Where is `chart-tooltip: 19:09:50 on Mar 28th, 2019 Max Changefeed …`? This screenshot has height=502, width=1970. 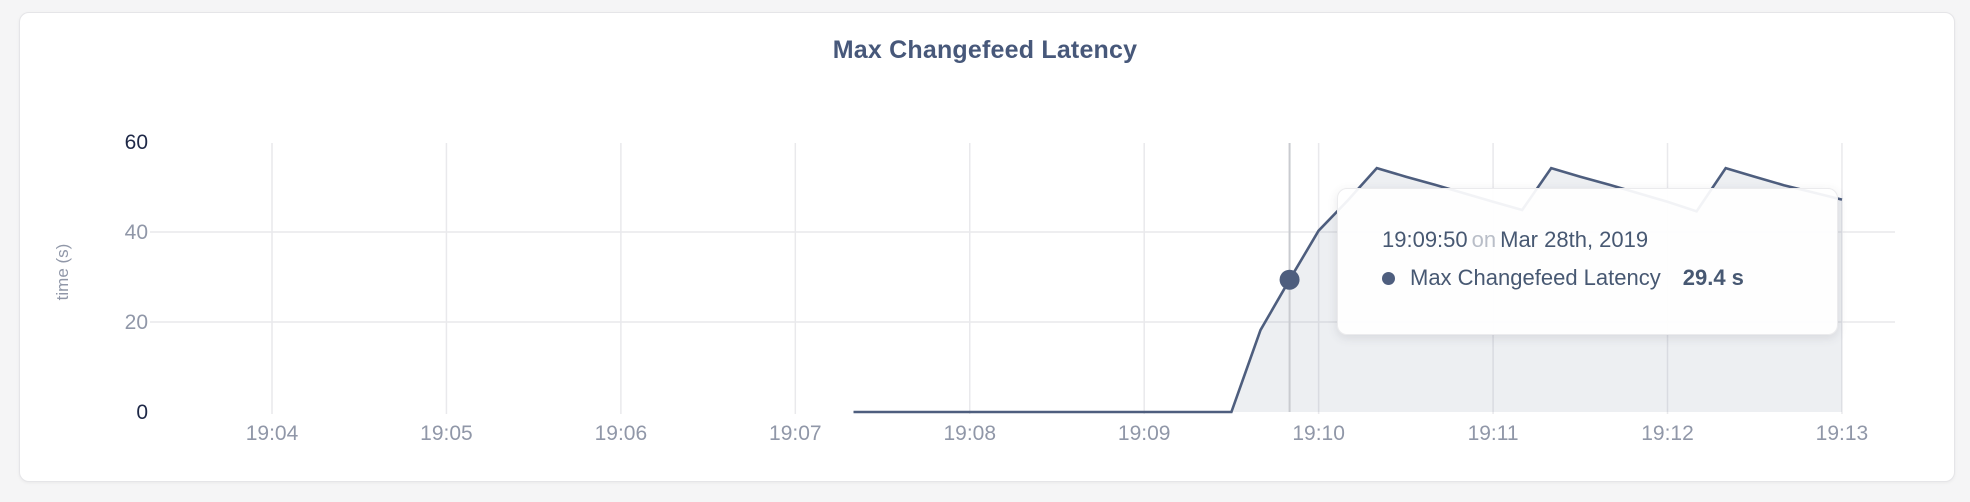 chart-tooltip: 19:09:50 on Mar 28th, 2019 Max Changefeed … is located at coordinates (1587, 261).